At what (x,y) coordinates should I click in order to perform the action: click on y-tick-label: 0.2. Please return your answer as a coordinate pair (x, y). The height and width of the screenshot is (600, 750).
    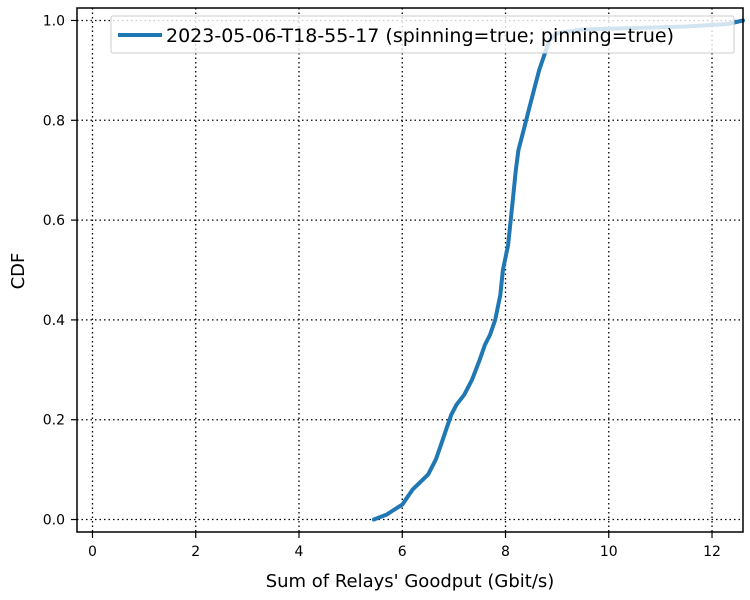
    Looking at the image, I should click on (54, 421).